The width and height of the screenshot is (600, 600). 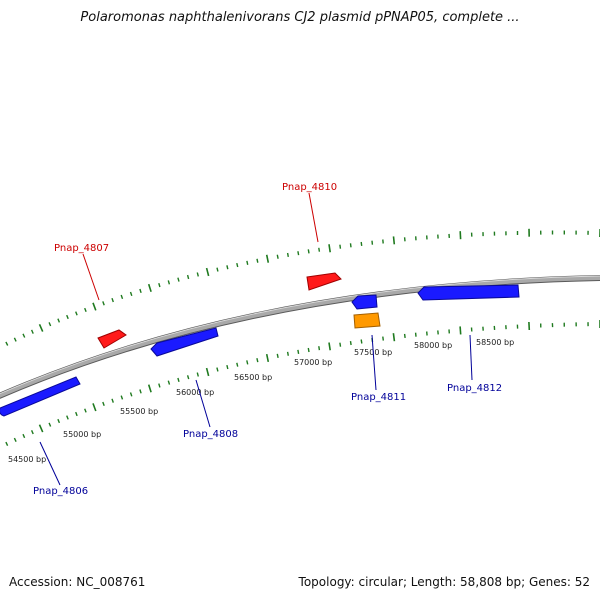 I want to click on position-label: 58500 bp, so click(x=495, y=342).